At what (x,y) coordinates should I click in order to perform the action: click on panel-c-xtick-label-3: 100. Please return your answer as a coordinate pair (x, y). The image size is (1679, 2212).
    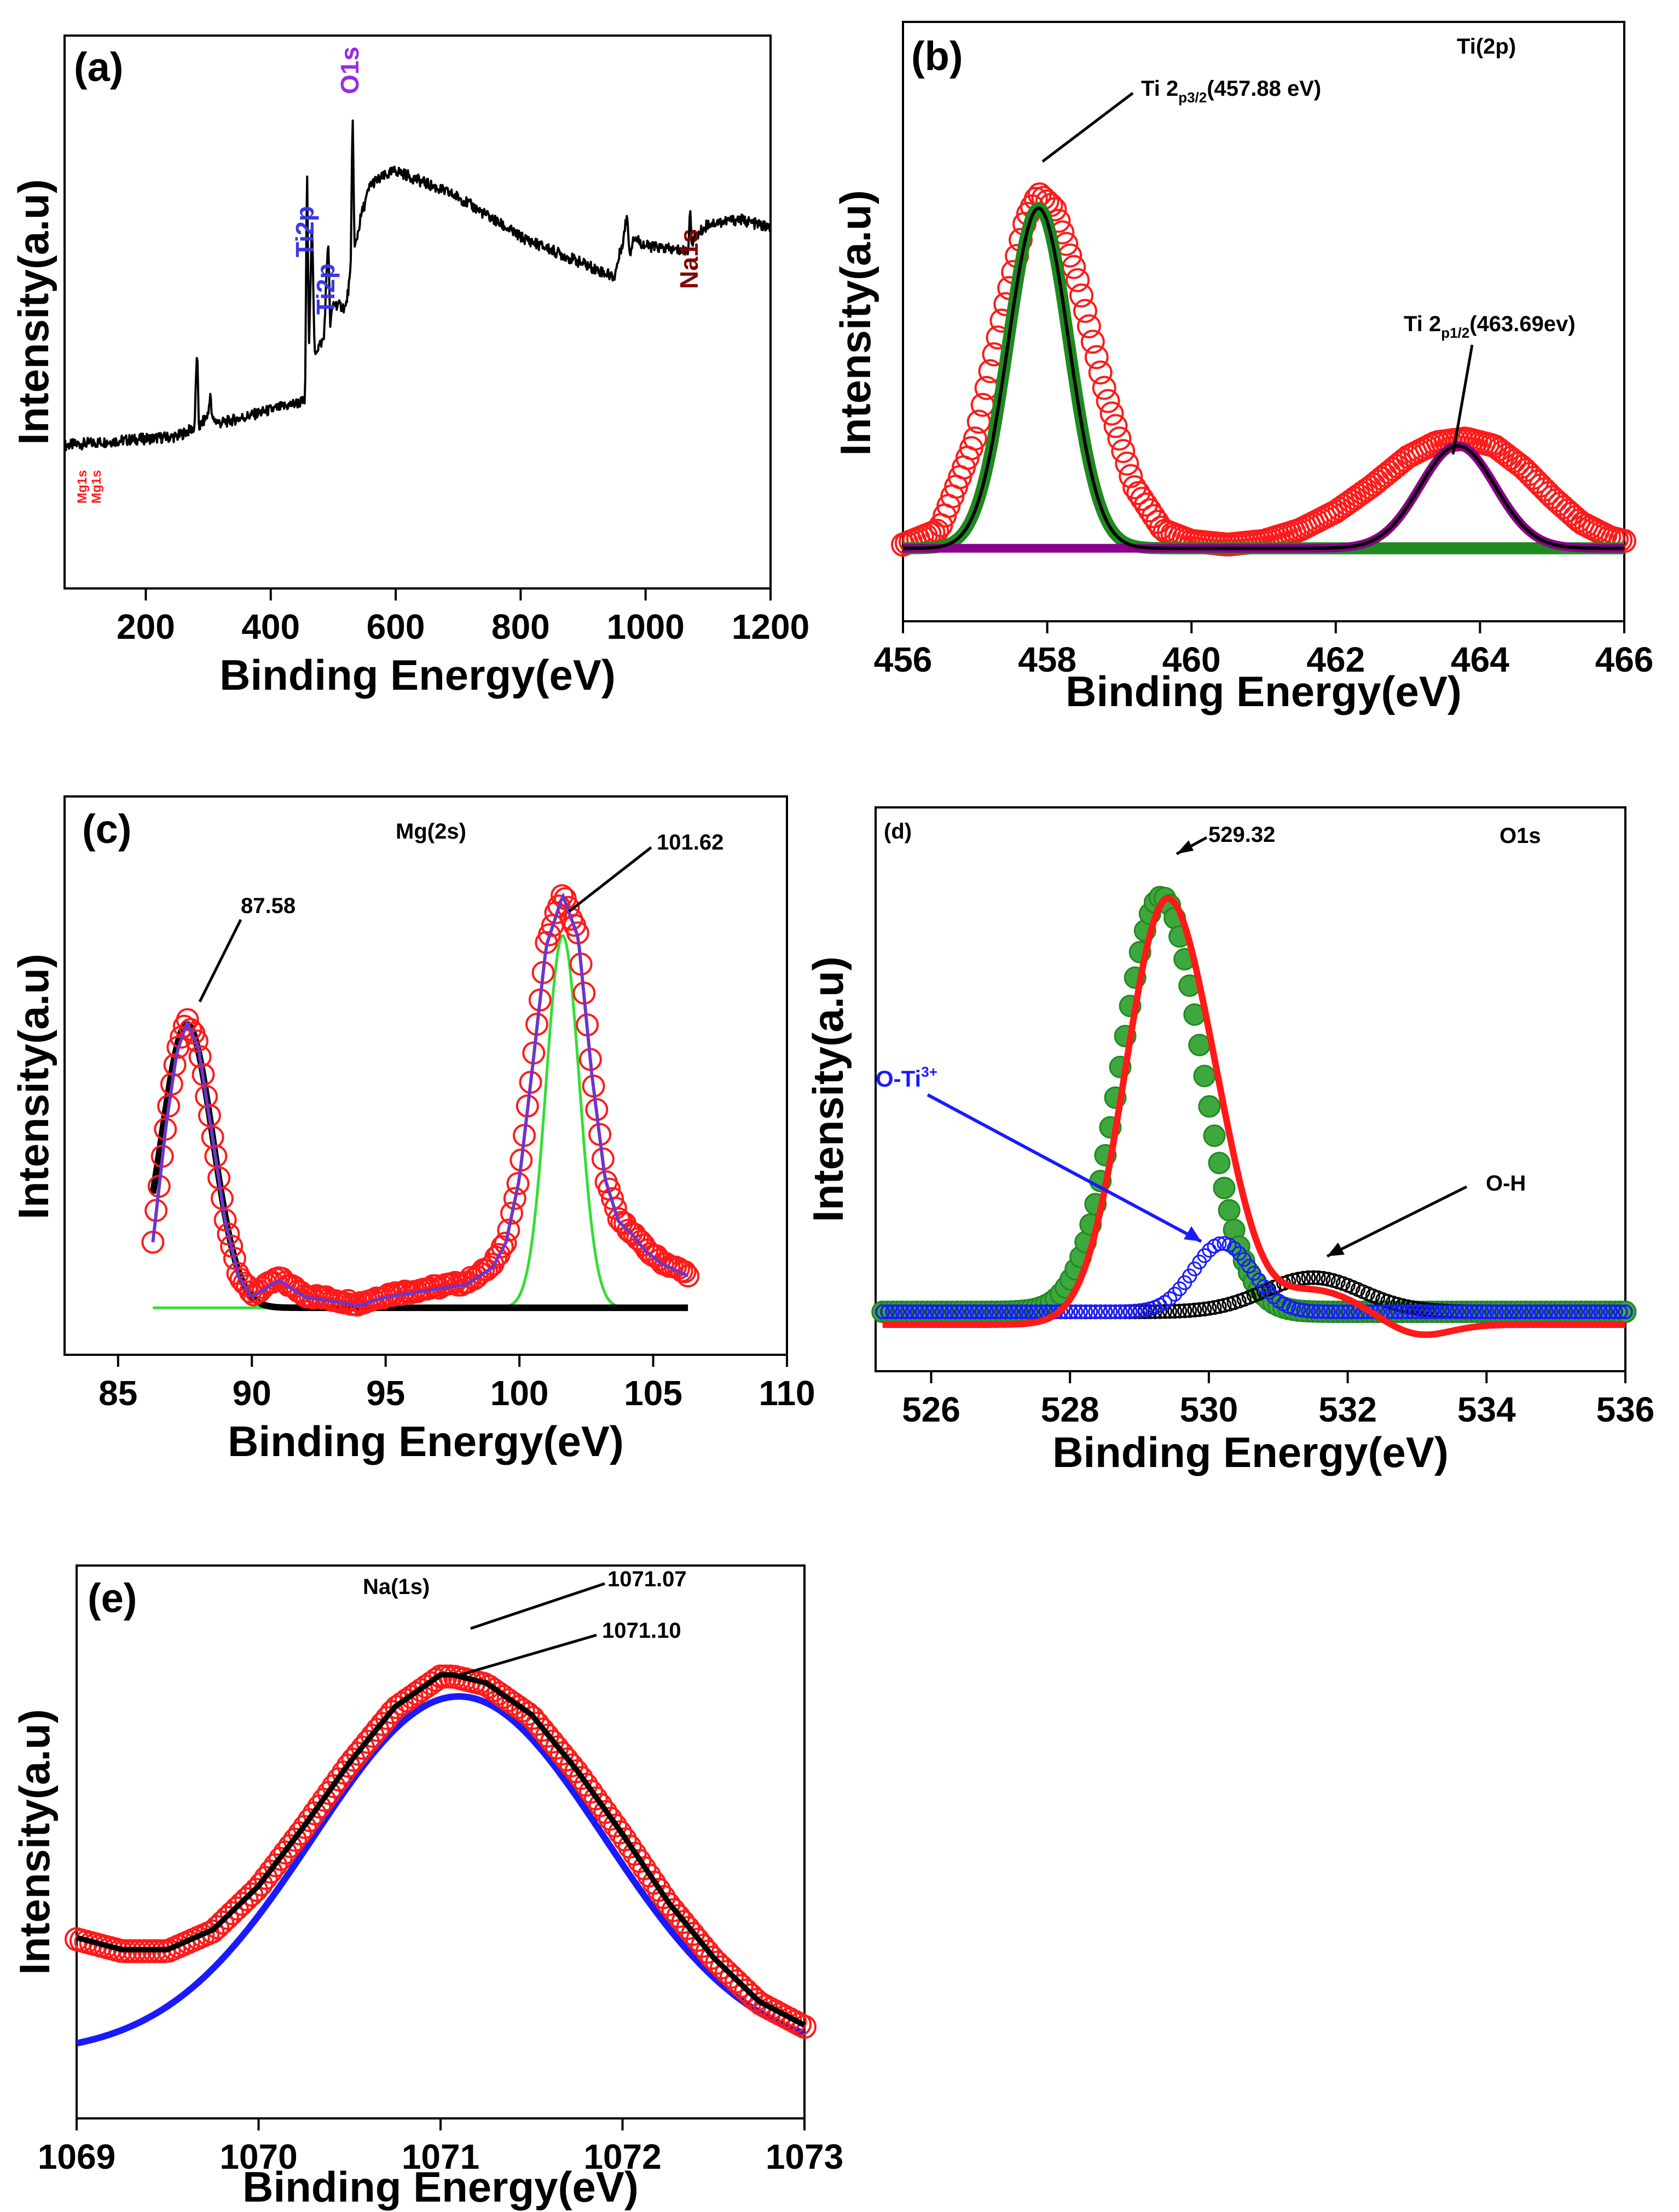
    Looking at the image, I should click on (519, 1393).